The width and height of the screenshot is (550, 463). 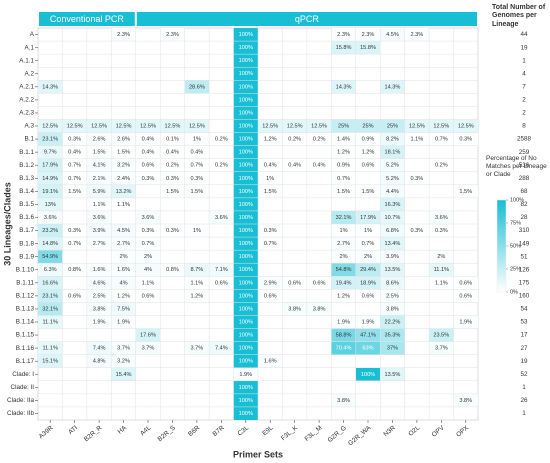 I want to click on cell-label: 1.2%, so click(x=123, y=296).